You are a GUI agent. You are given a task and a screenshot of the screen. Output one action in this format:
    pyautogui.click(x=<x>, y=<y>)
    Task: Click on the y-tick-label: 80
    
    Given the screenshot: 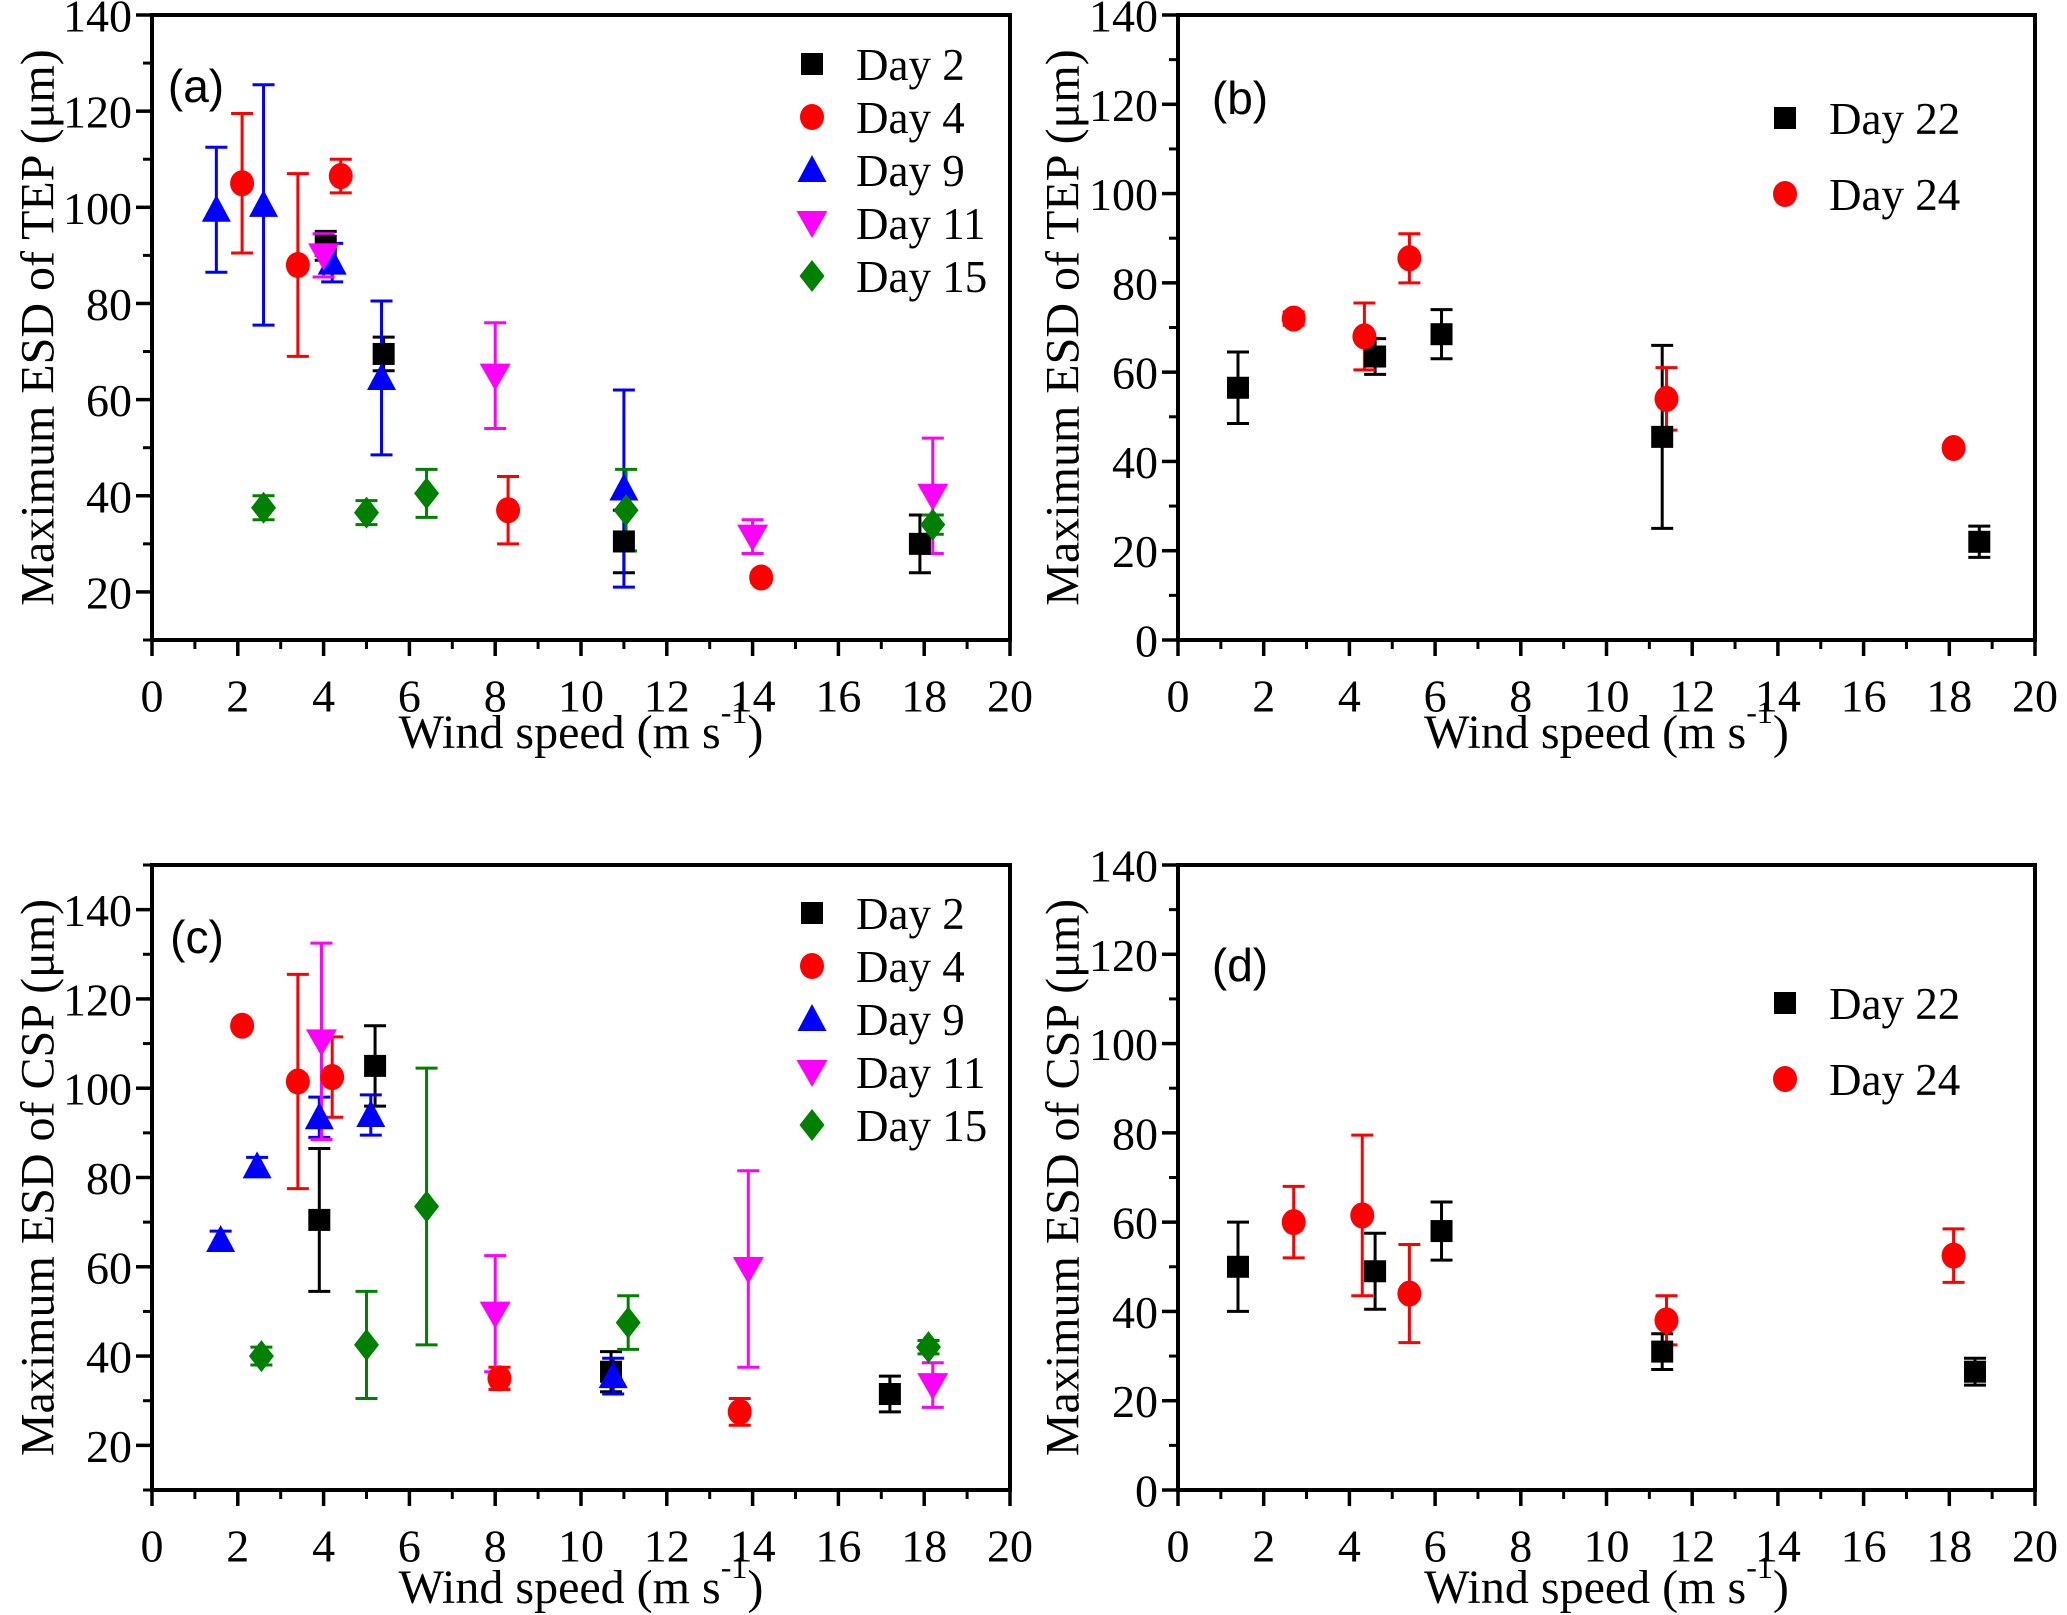 What is the action you would take?
    pyautogui.click(x=109, y=1178)
    